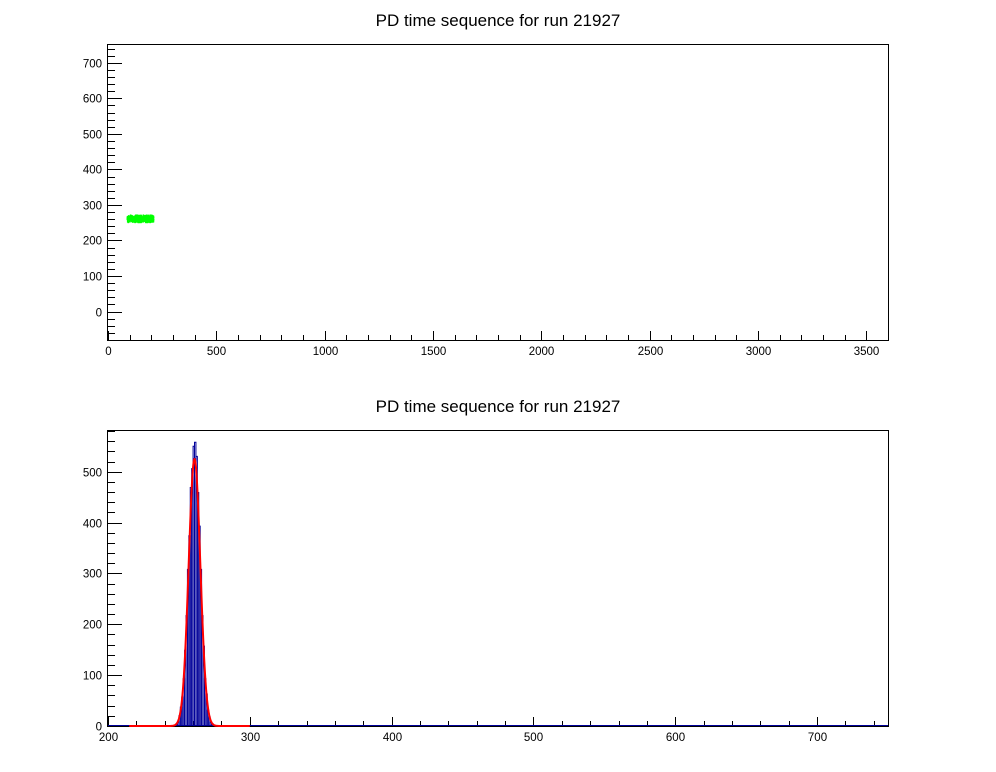 This screenshot has height=772, width=996. What do you see at coordinates (108, 352) in the screenshot?
I see `x-tick-label: 0` at bounding box center [108, 352].